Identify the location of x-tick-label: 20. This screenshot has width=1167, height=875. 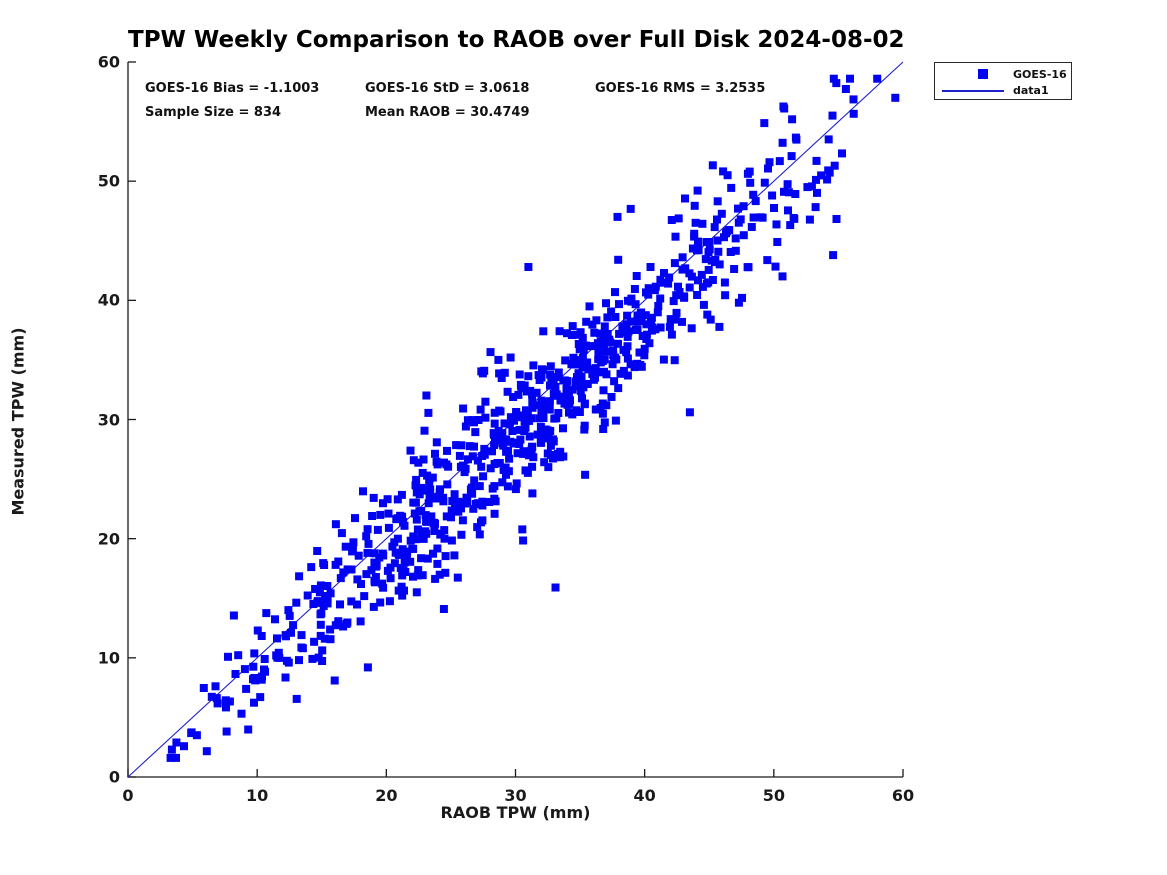
(386, 795).